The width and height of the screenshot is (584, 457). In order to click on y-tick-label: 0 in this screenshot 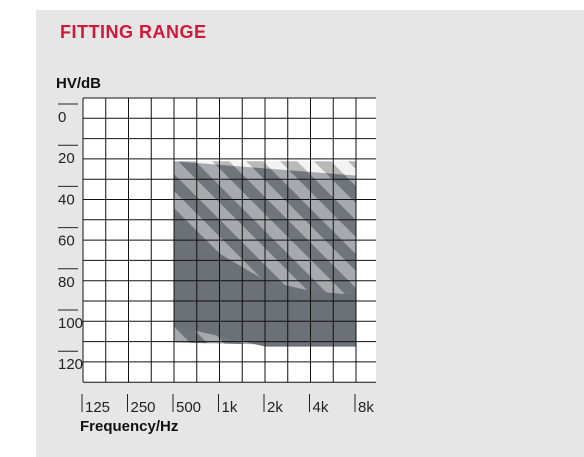, I will do `click(62, 117)`.